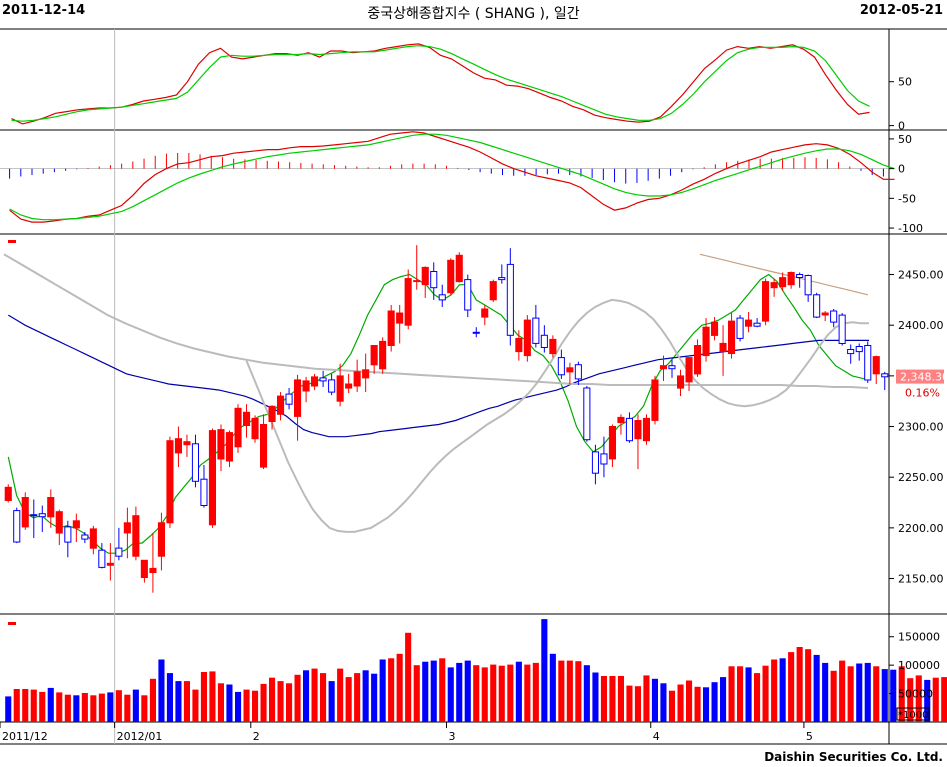 This screenshot has width=947, height=767. Describe the element at coordinates (921, 427) in the screenshot. I see `price-tick-label: 2300.00` at that location.